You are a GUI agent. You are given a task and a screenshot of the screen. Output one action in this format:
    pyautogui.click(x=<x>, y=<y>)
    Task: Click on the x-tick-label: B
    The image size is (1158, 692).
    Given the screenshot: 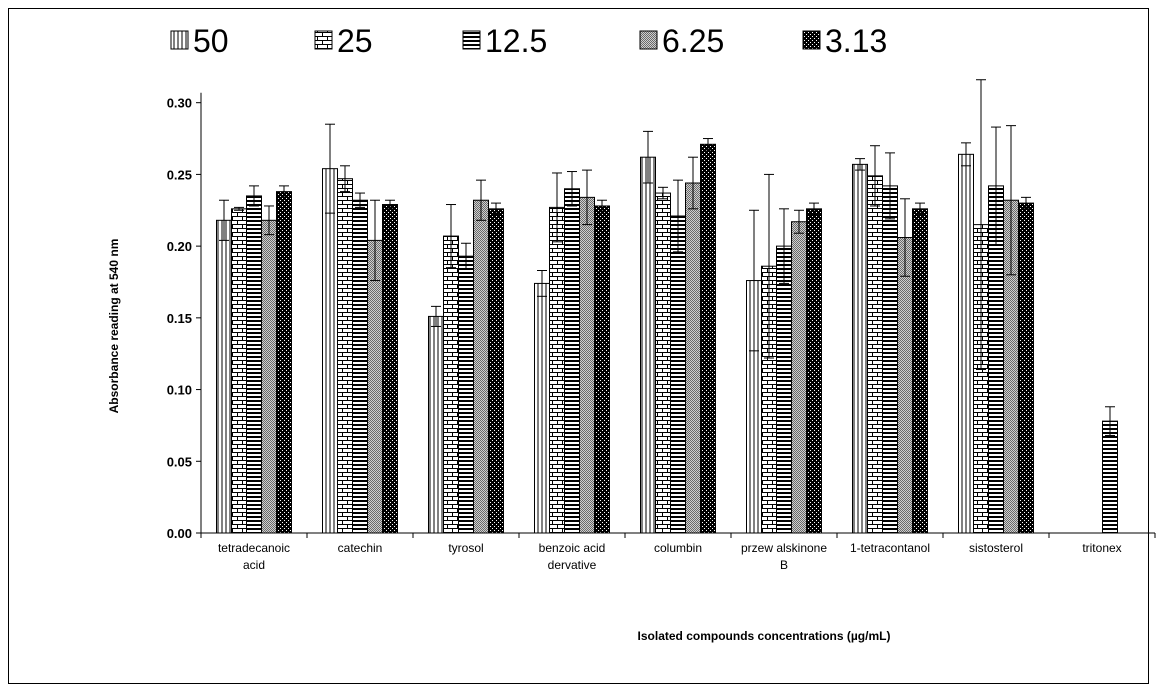 What is the action you would take?
    pyautogui.click(x=784, y=565)
    